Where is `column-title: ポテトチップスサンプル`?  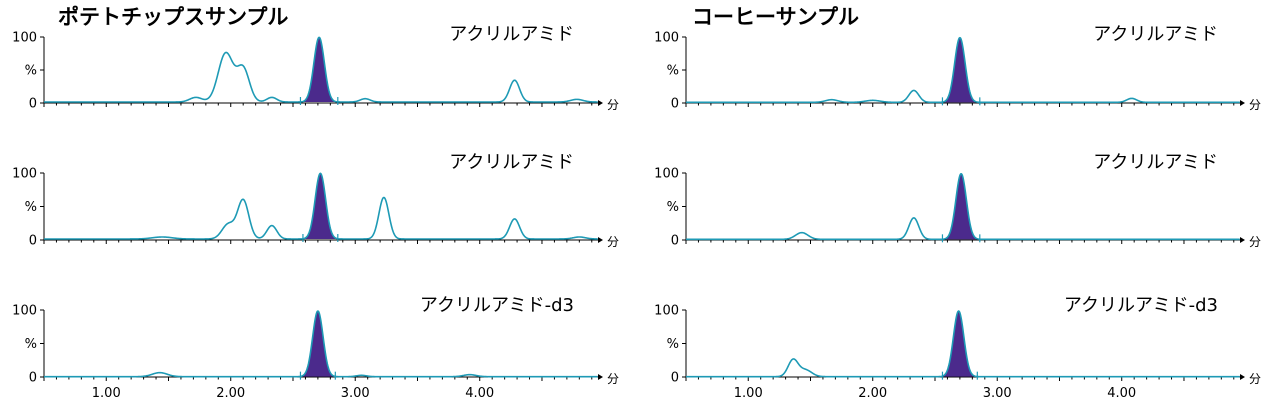
column-title: ポテトチップスサンプル is located at coordinates (173, 17).